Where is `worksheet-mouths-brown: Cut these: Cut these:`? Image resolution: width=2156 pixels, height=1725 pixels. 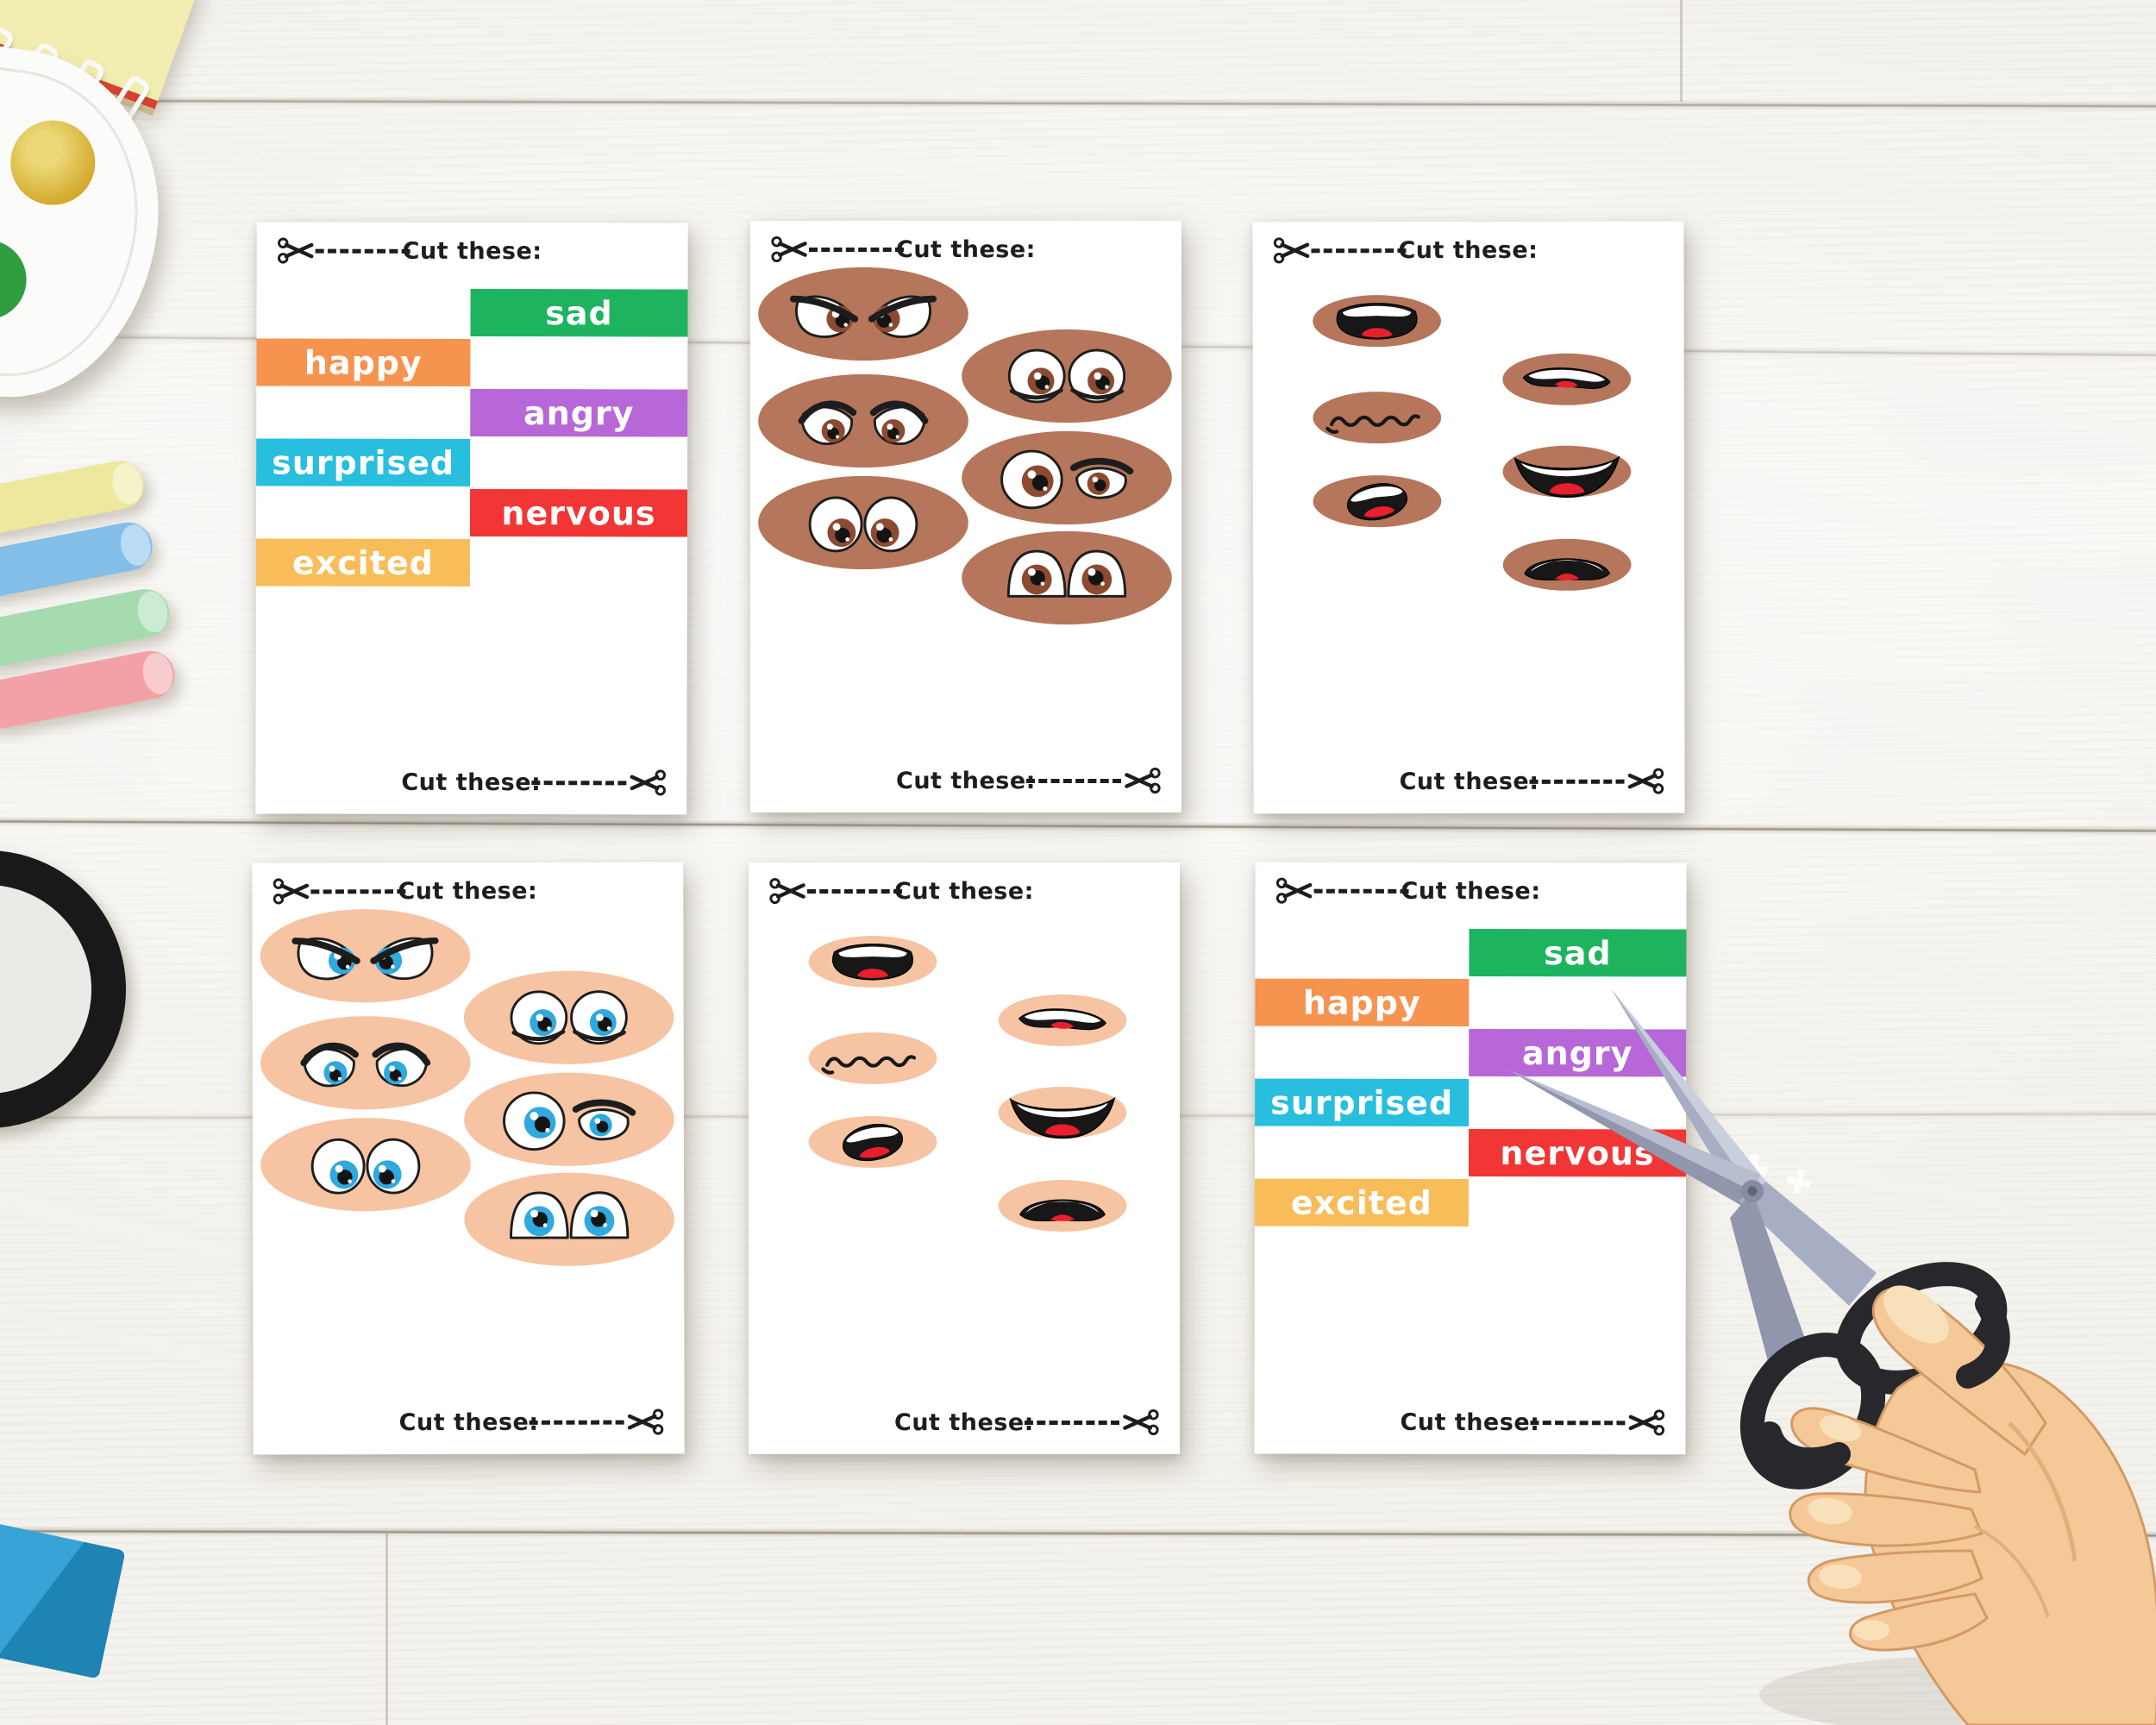 worksheet-mouths-brown: Cut these: Cut these: is located at coordinates (1468, 517).